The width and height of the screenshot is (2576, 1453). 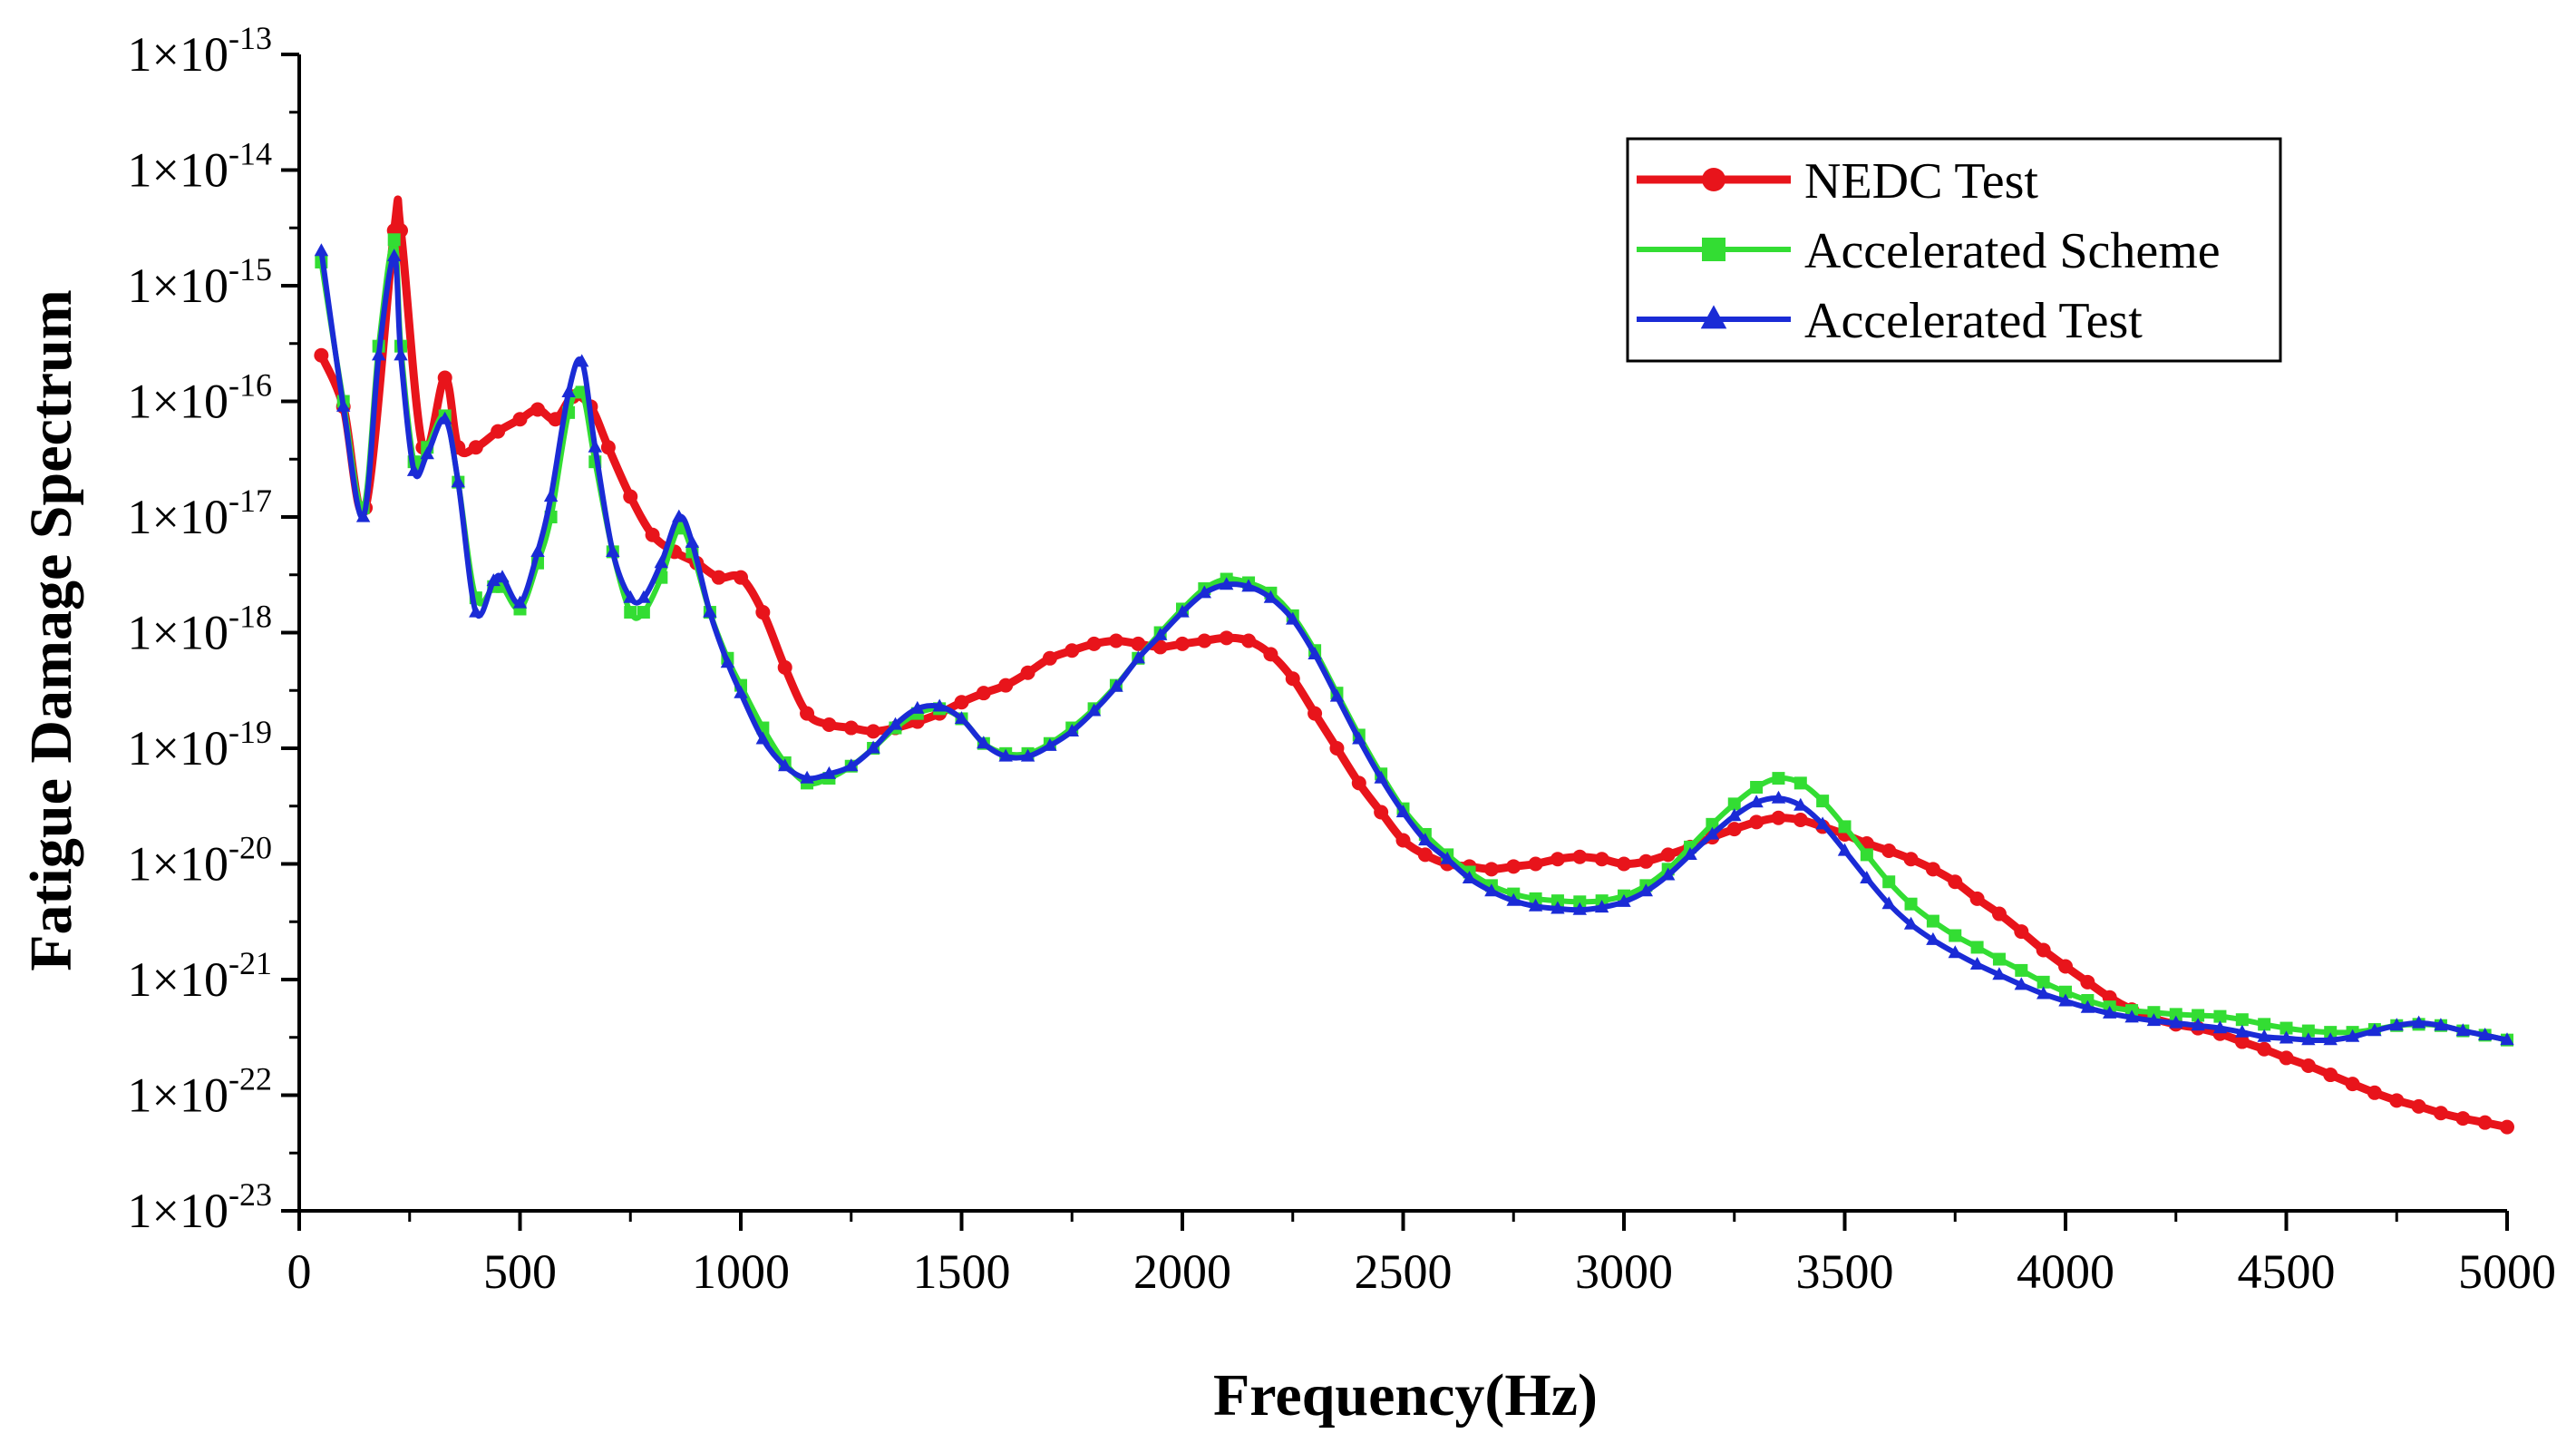 I want to click on y-tick-label: 1×10⁻²¹, so click(x=200, y=976).